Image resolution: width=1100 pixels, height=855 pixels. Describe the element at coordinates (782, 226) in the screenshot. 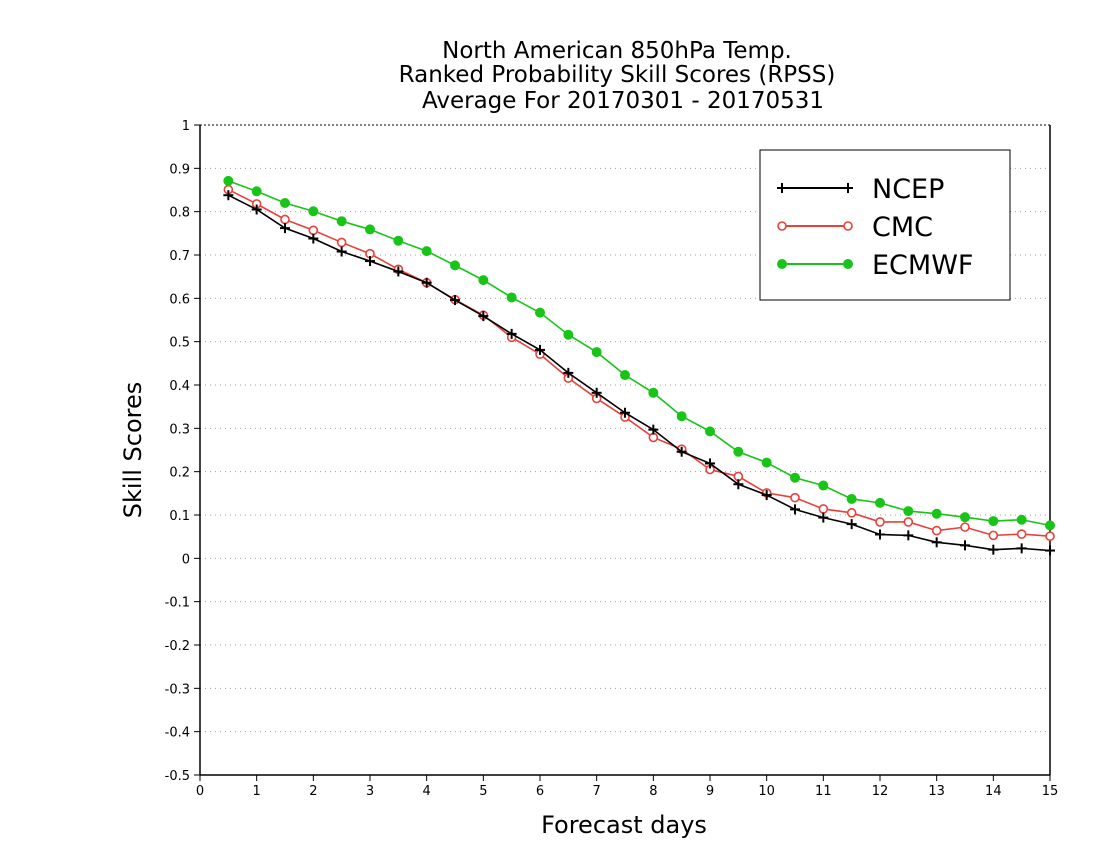

I see `legend-marker-left-cmc` at that location.